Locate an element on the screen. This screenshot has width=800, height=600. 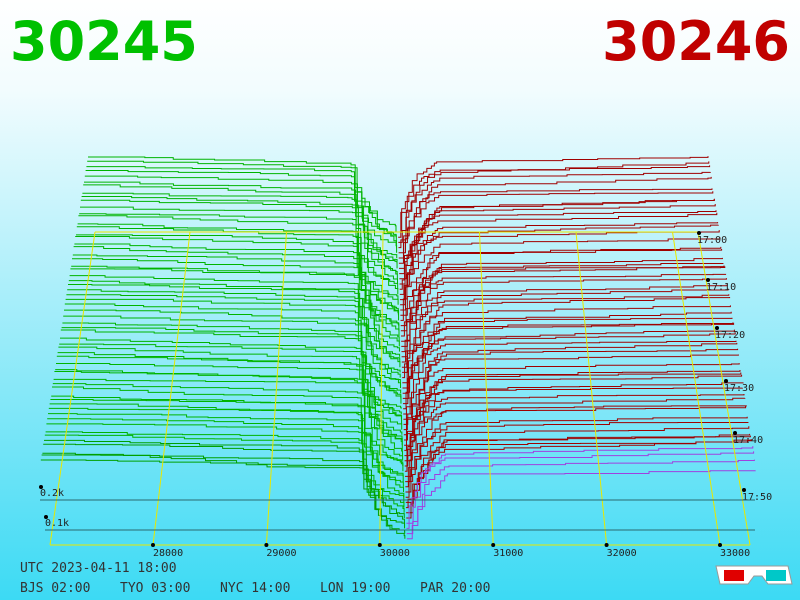
depth-label: 0.2k is located at coordinates (52, 493).